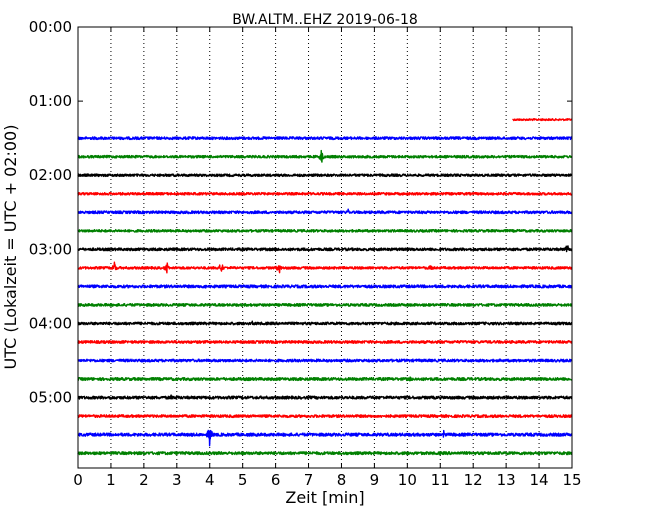 The width and height of the screenshot is (650, 520). Describe the element at coordinates (50, 323) in the screenshot. I see `y-tick-label: 04:00` at that location.